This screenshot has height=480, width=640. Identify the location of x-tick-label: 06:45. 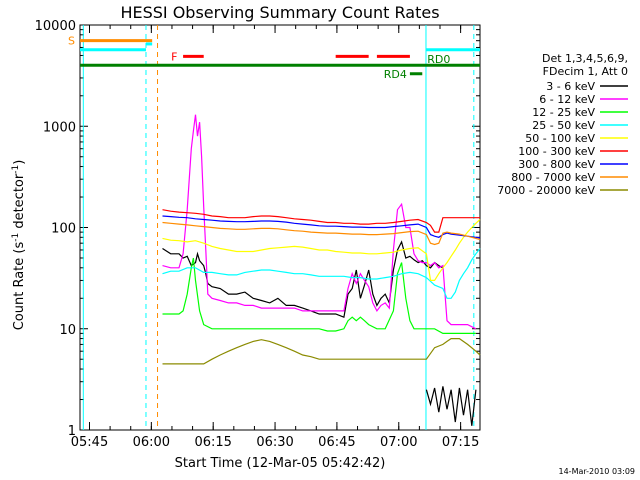
(336, 442).